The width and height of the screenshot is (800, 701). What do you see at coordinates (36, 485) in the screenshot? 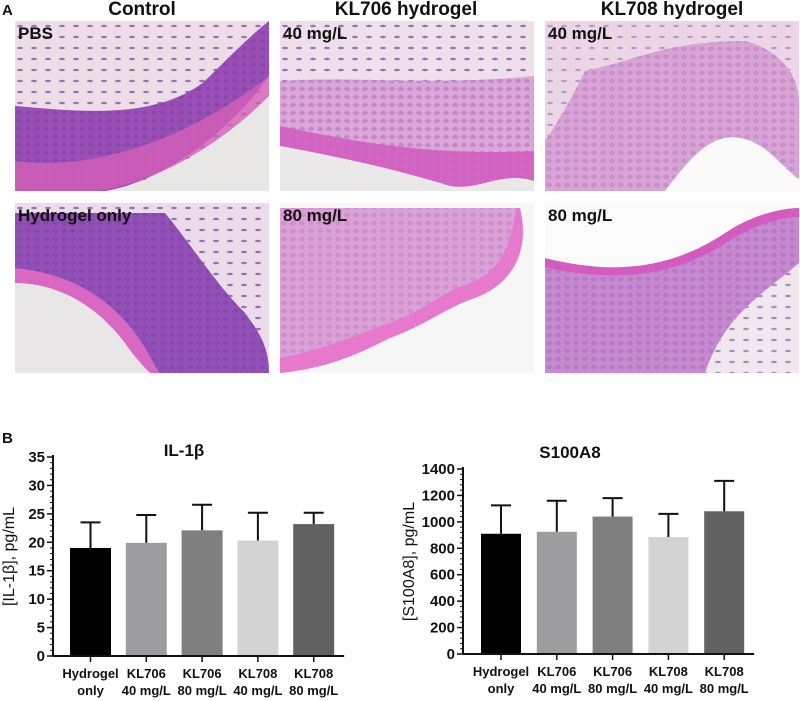
I see `y-tick-label: 30` at bounding box center [36, 485].